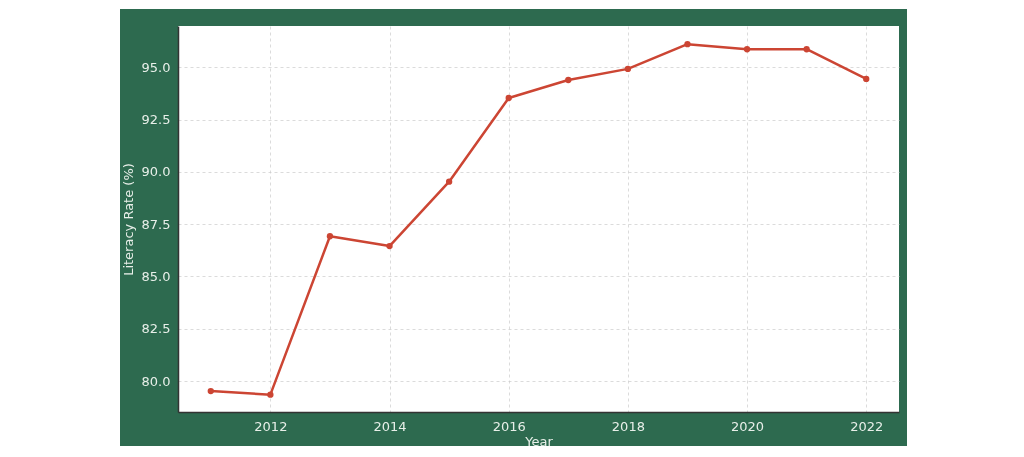  What do you see at coordinates (867, 426) in the screenshot?
I see `x-tick-label: 2022` at bounding box center [867, 426].